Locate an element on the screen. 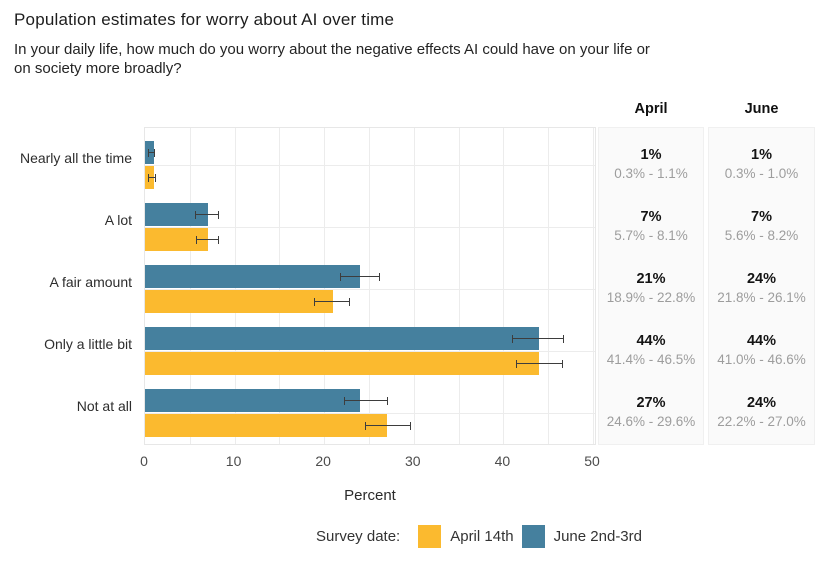  table-row: 1% 0.3% - 1.1% is located at coordinates (651, 159).